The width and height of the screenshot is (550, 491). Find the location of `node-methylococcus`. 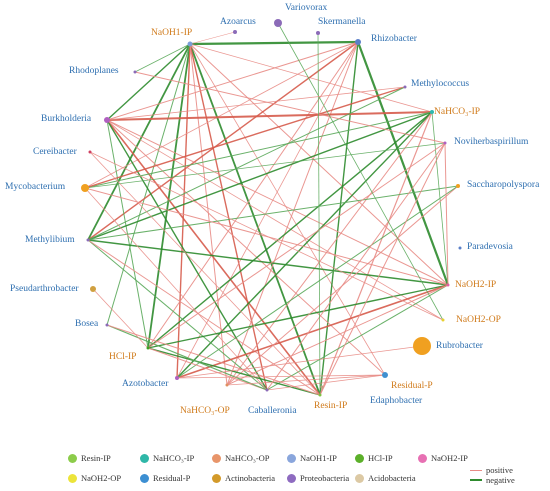

node-methylococcus is located at coordinates (405, 87).